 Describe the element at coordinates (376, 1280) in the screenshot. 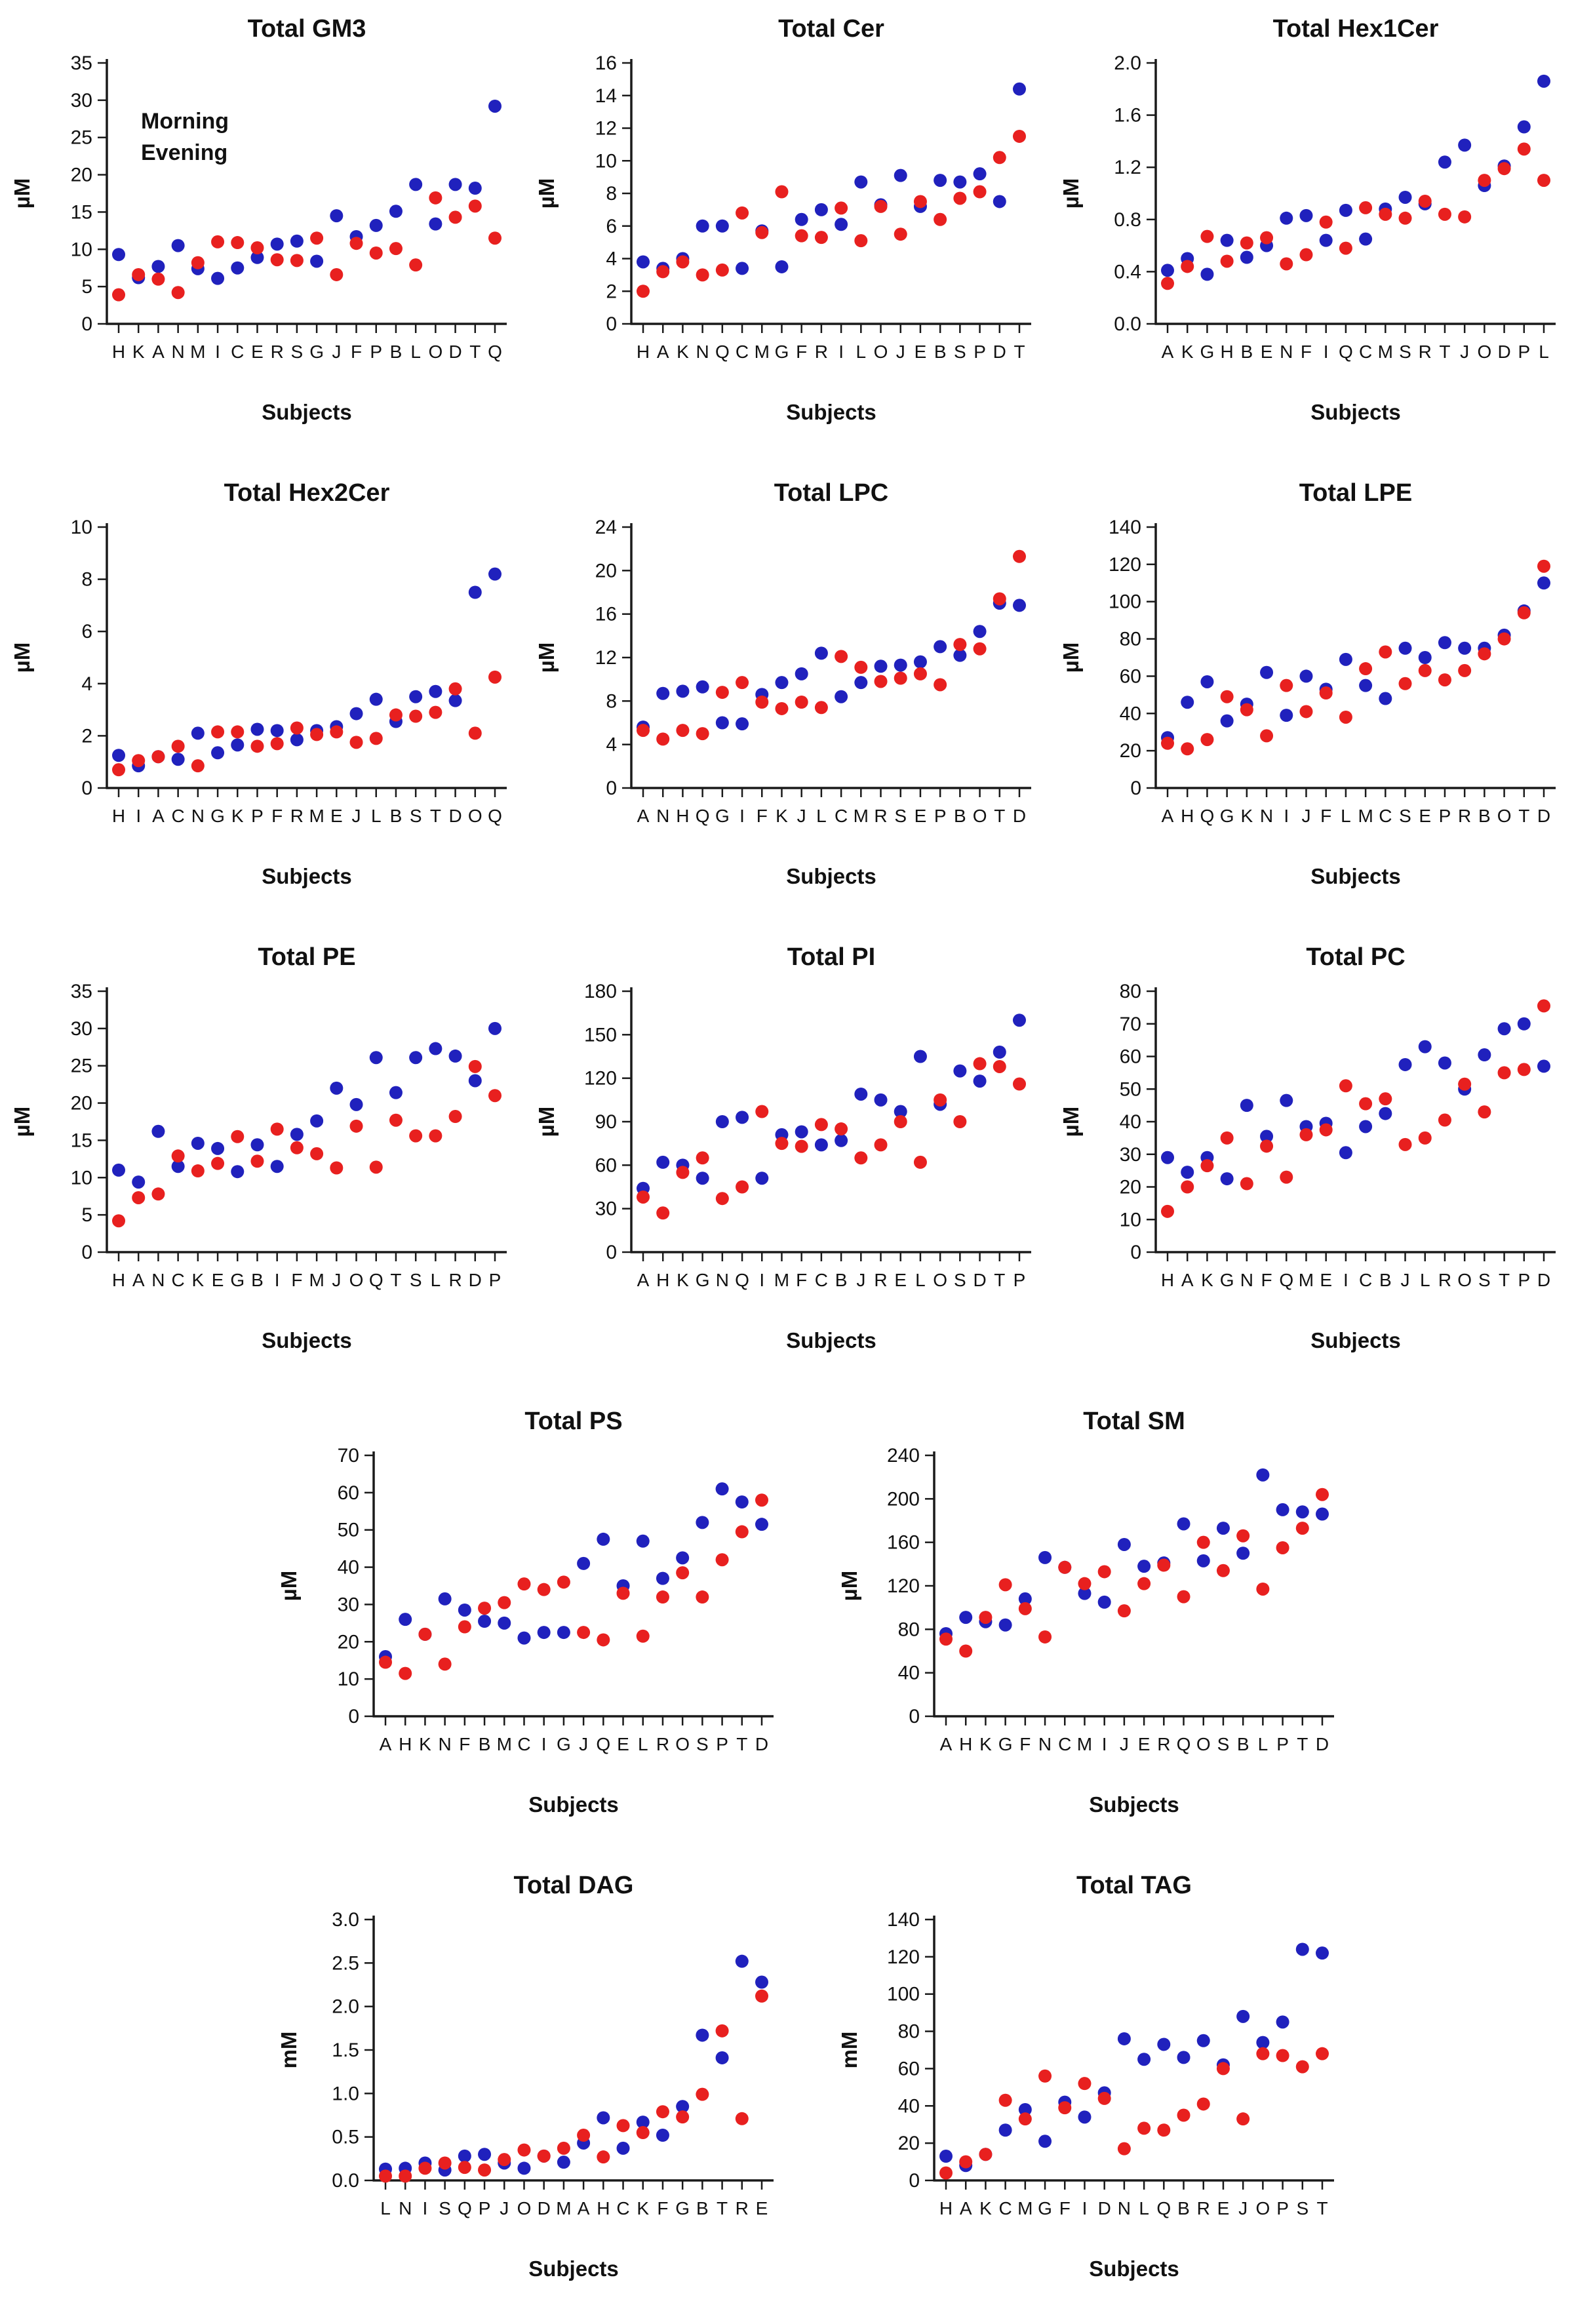

I see `x-tick-label: Q` at that location.